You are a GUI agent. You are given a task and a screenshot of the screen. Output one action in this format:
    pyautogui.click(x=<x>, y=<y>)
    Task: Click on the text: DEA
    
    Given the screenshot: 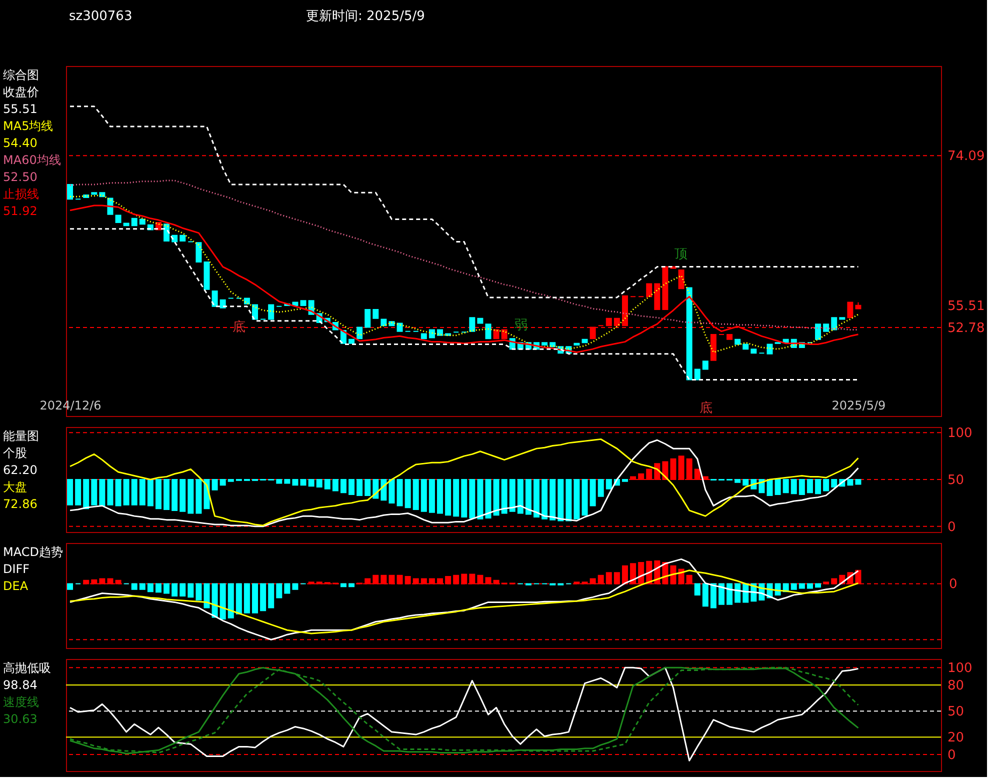 What is the action you would take?
    pyautogui.click(x=16, y=586)
    